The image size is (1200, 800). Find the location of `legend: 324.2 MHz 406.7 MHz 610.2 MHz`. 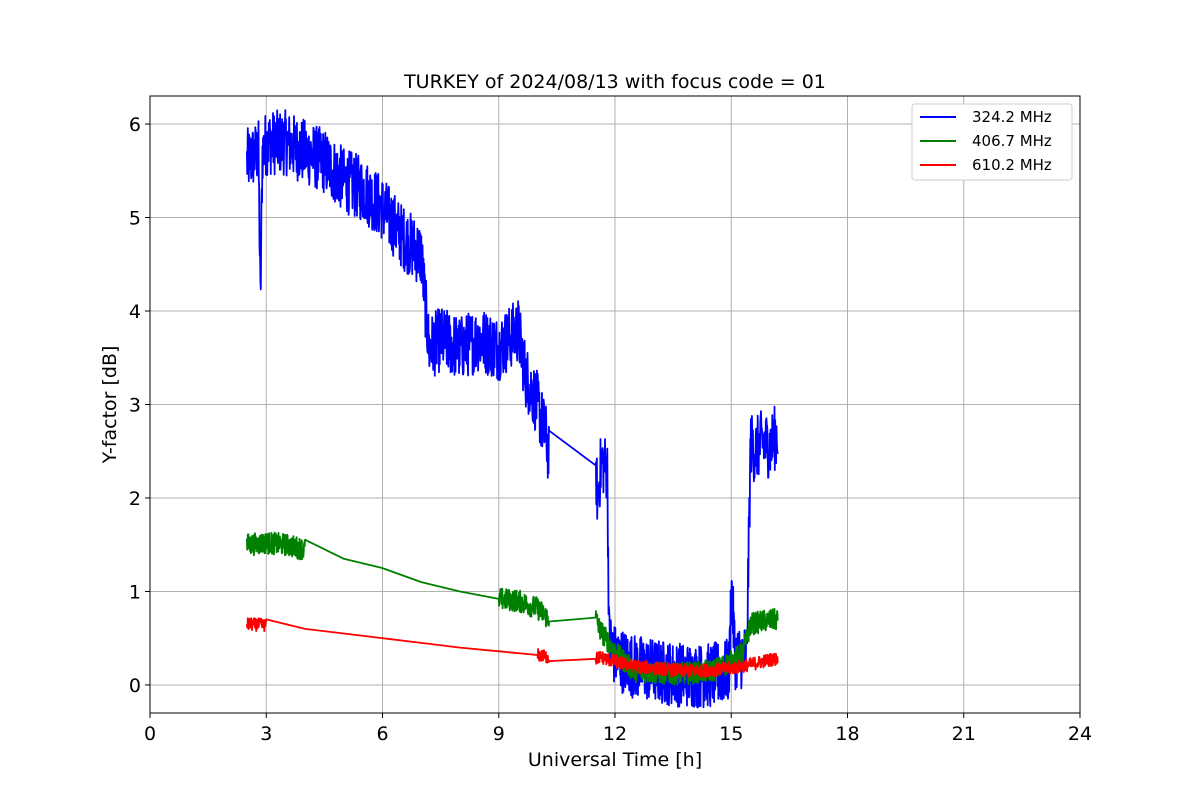

legend: 324.2 MHz 406.7 MHz 610.2 MHz is located at coordinates (992, 142).